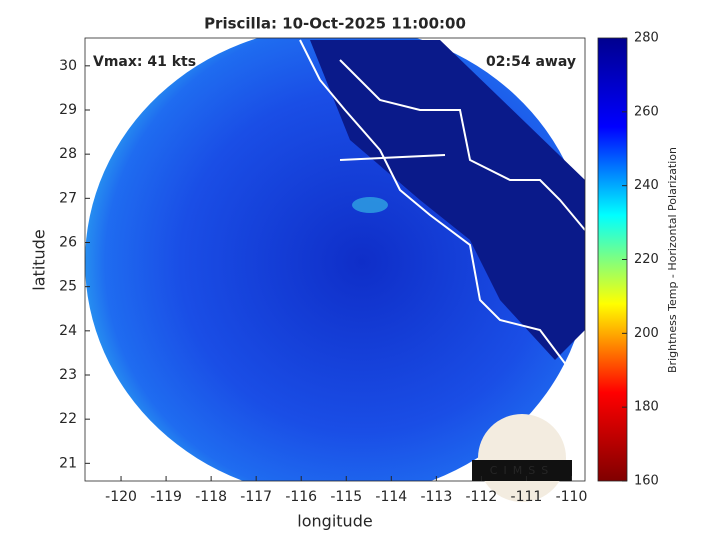 This screenshot has width=720, height=540. What do you see at coordinates (646, 407) in the screenshot?
I see `colorbar-tick-label: 180` at bounding box center [646, 407].